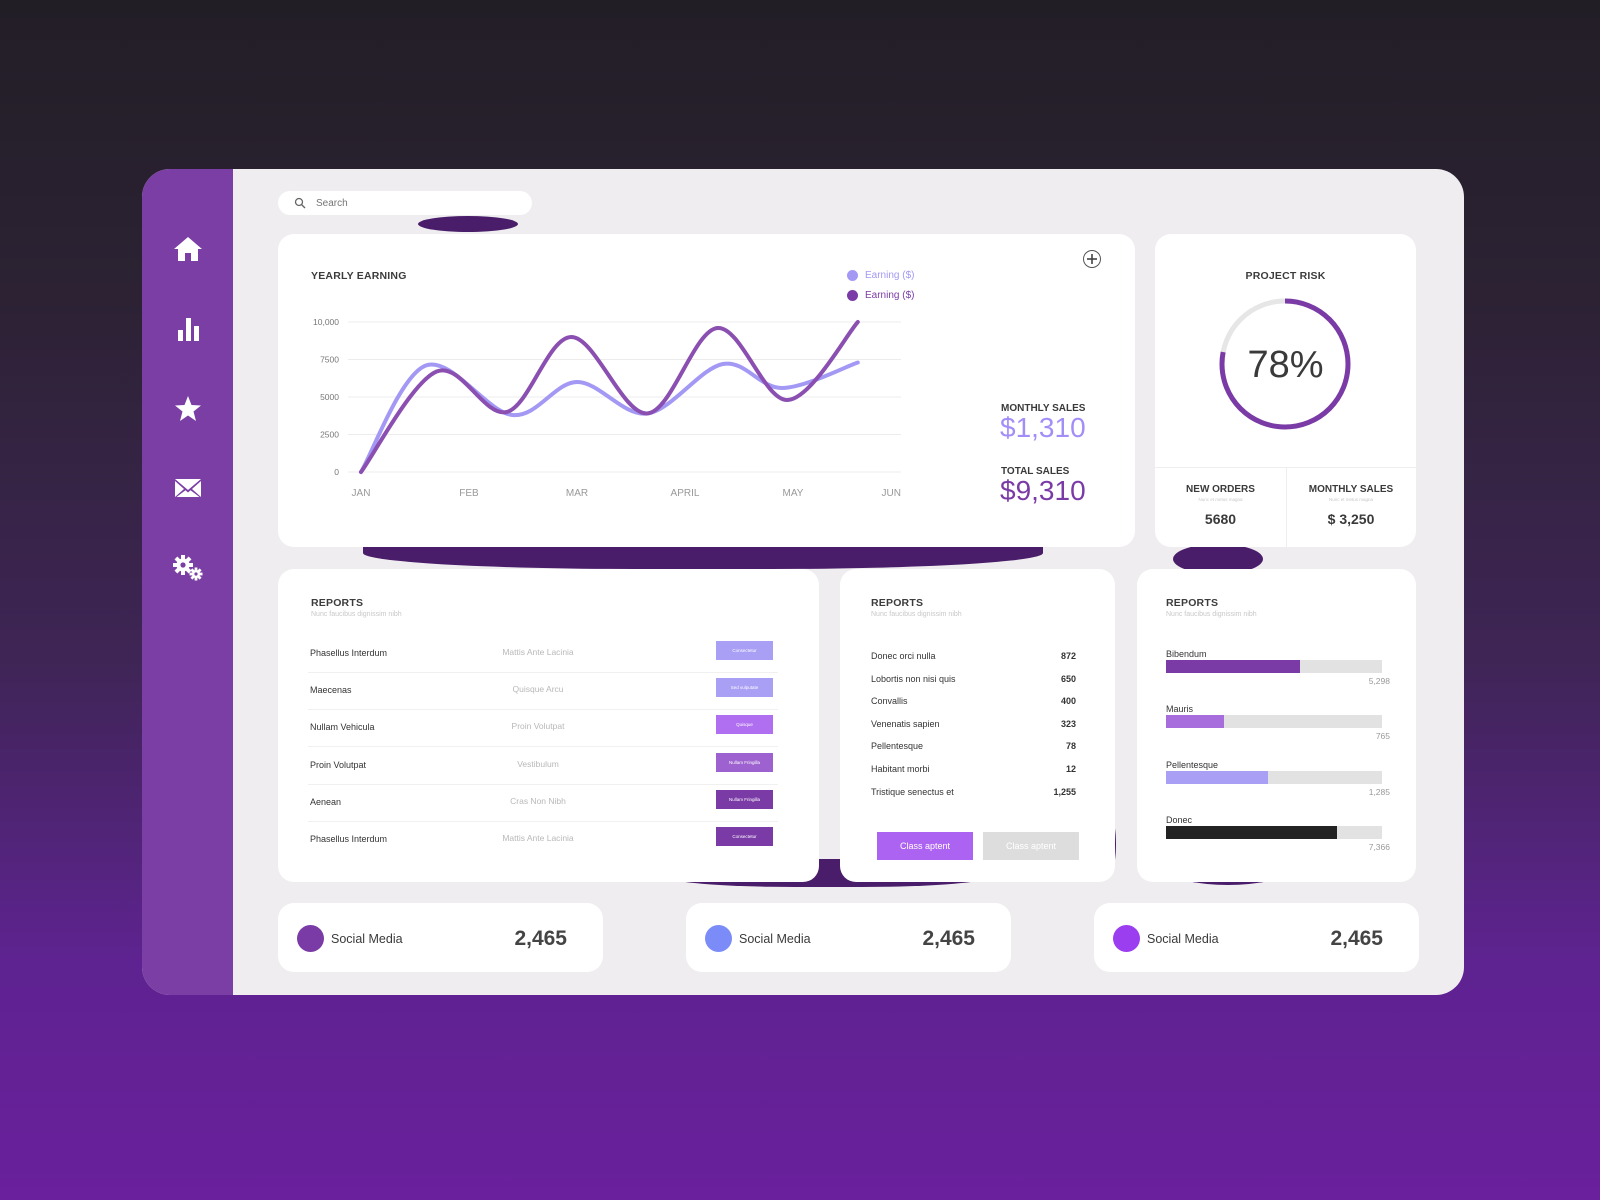 This screenshot has width=1600, height=1200. What do you see at coordinates (1179, 819) in the screenshot?
I see `bar-label: Donec` at bounding box center [1179, 819].